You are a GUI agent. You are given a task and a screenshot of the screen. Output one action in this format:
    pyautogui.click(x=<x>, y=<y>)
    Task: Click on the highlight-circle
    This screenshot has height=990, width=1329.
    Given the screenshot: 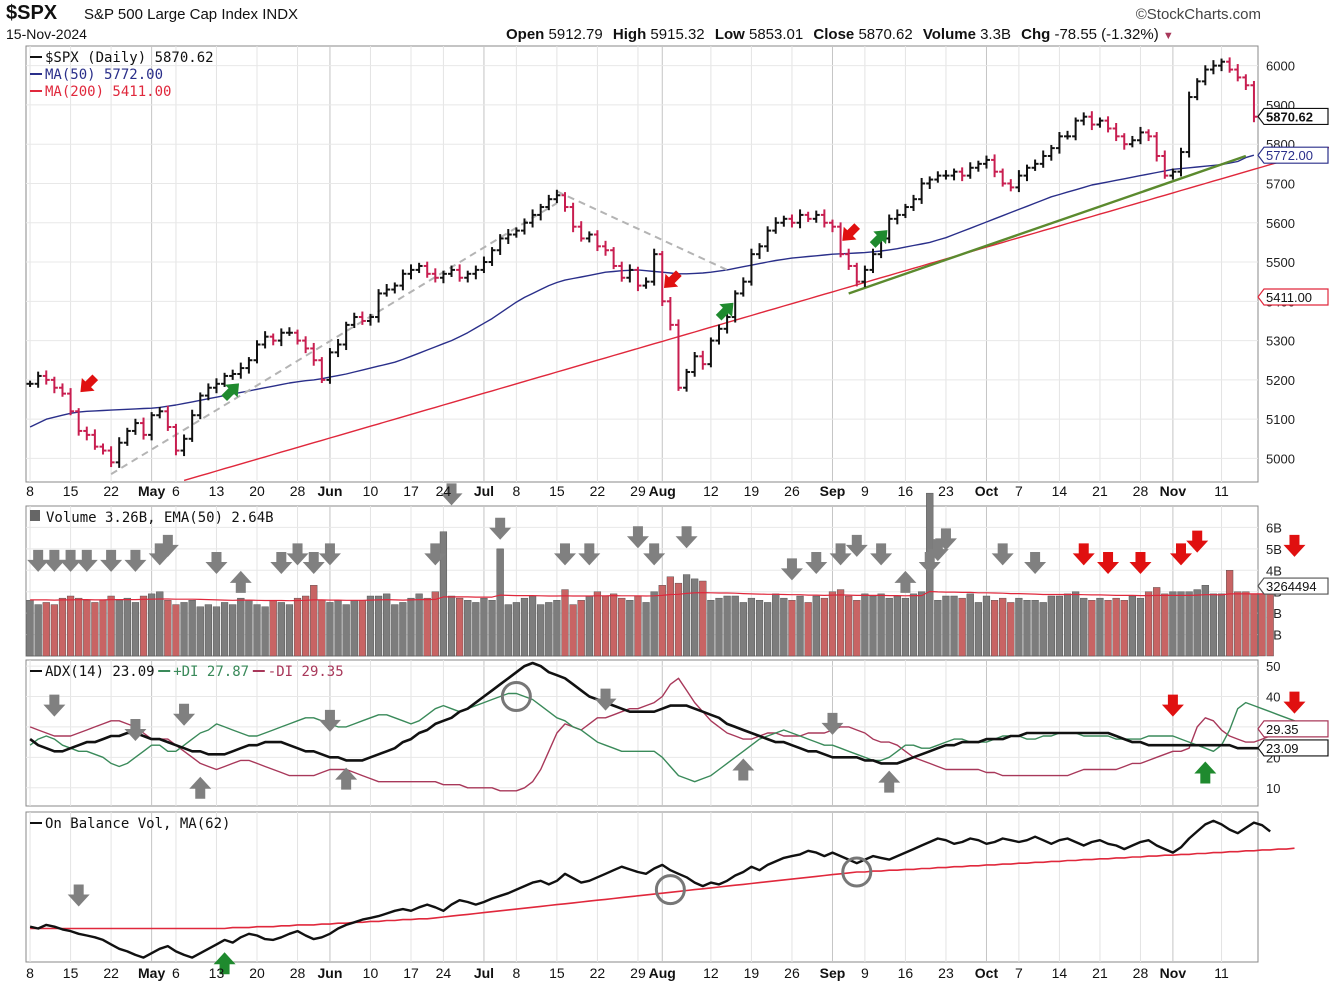 What is the action you would take?
    pyautogui.click(x=670, y=890)
    